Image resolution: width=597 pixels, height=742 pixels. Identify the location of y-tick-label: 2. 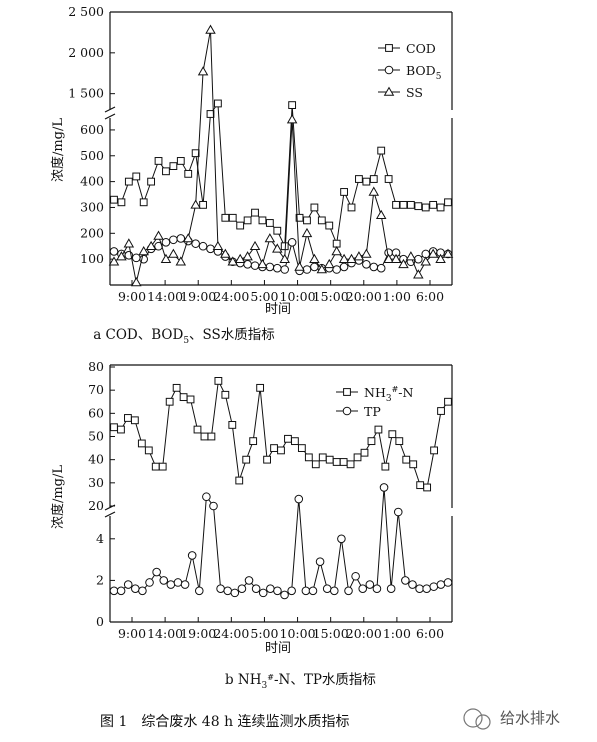
(100, 579).